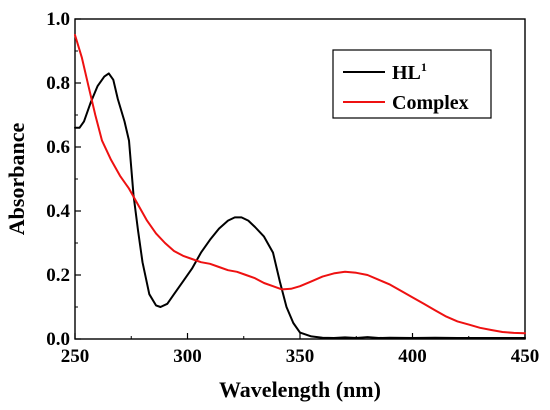 The image size is (550, 410). What do you see at coordinates (300, 389) in the screenshot?
I see `x-axis-title: Wavelength (nm)` at bounding box center [300, 389].